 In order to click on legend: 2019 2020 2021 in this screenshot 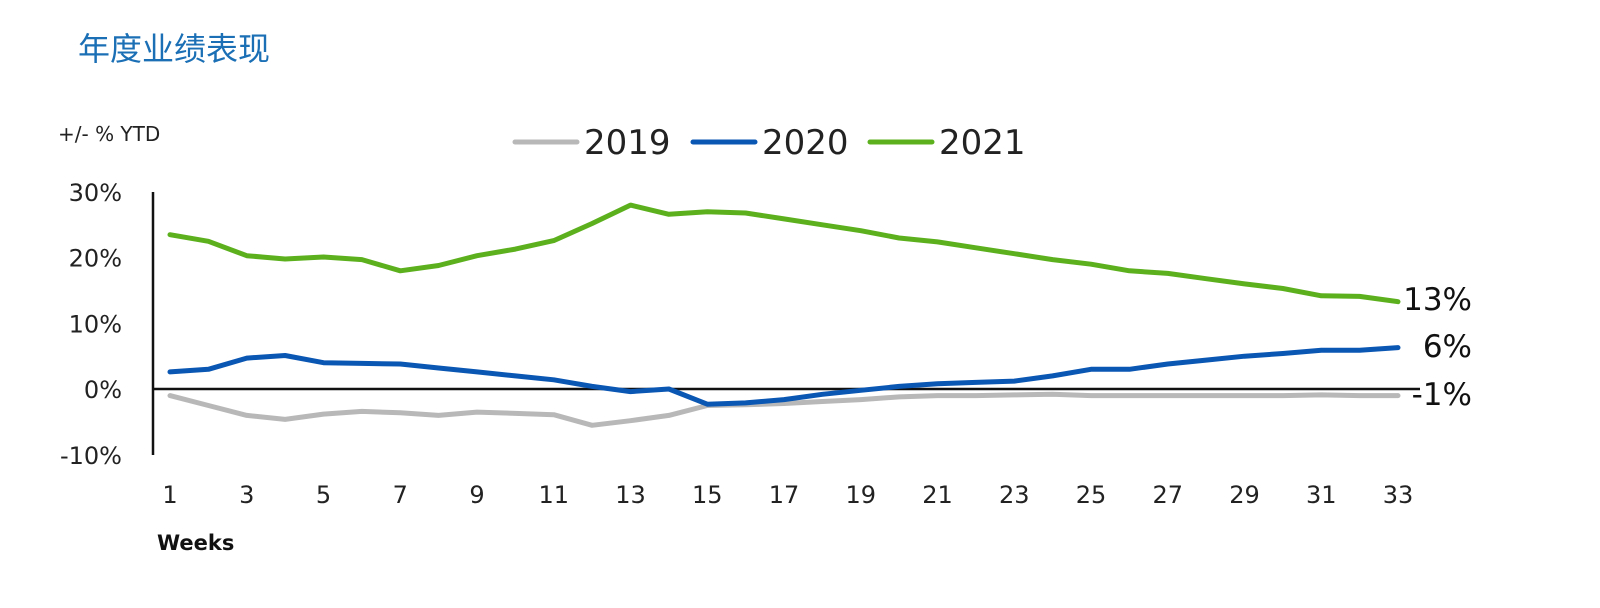, I will do `click(769, 143)`.